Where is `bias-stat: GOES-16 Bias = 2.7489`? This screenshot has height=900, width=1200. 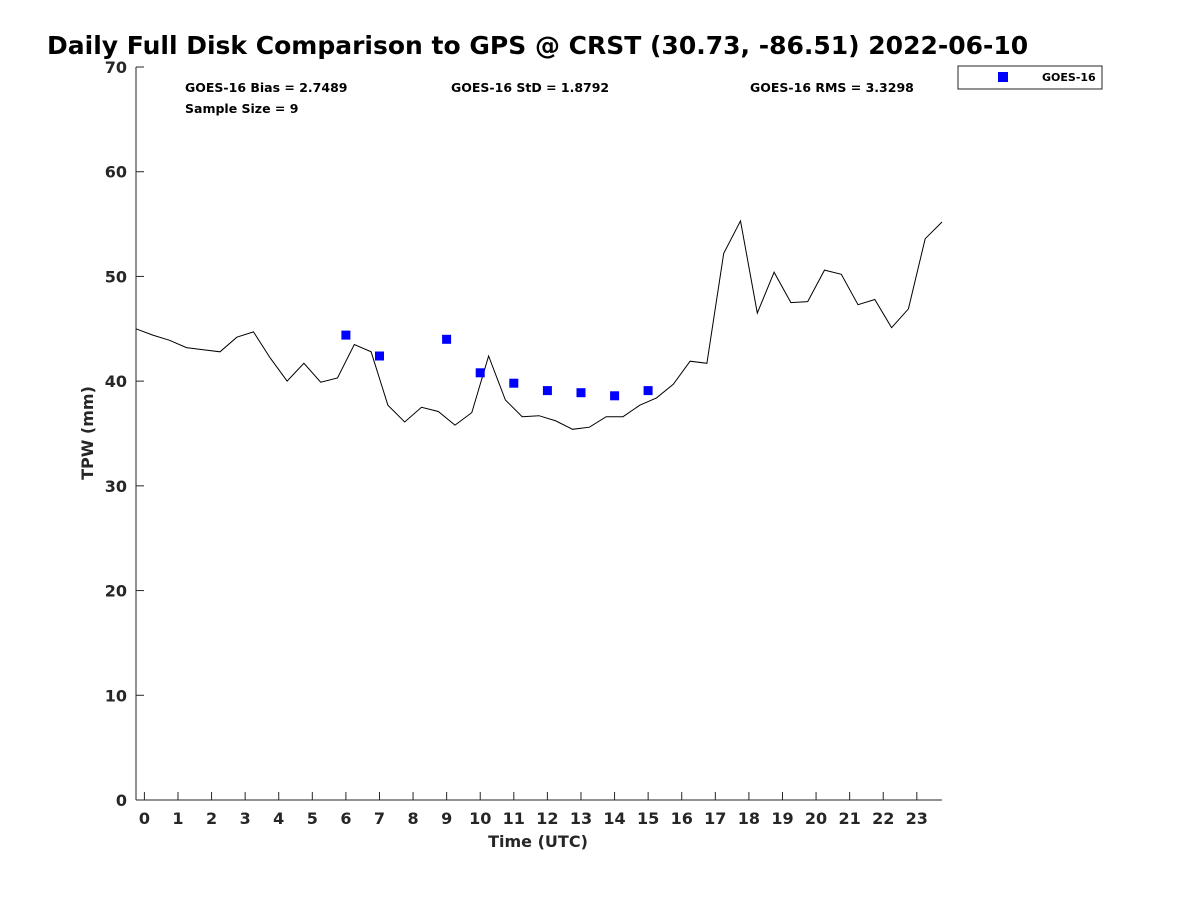
bias-stat: GOES-16 Bias = 2.7489 is located at coordinates (266, 87).